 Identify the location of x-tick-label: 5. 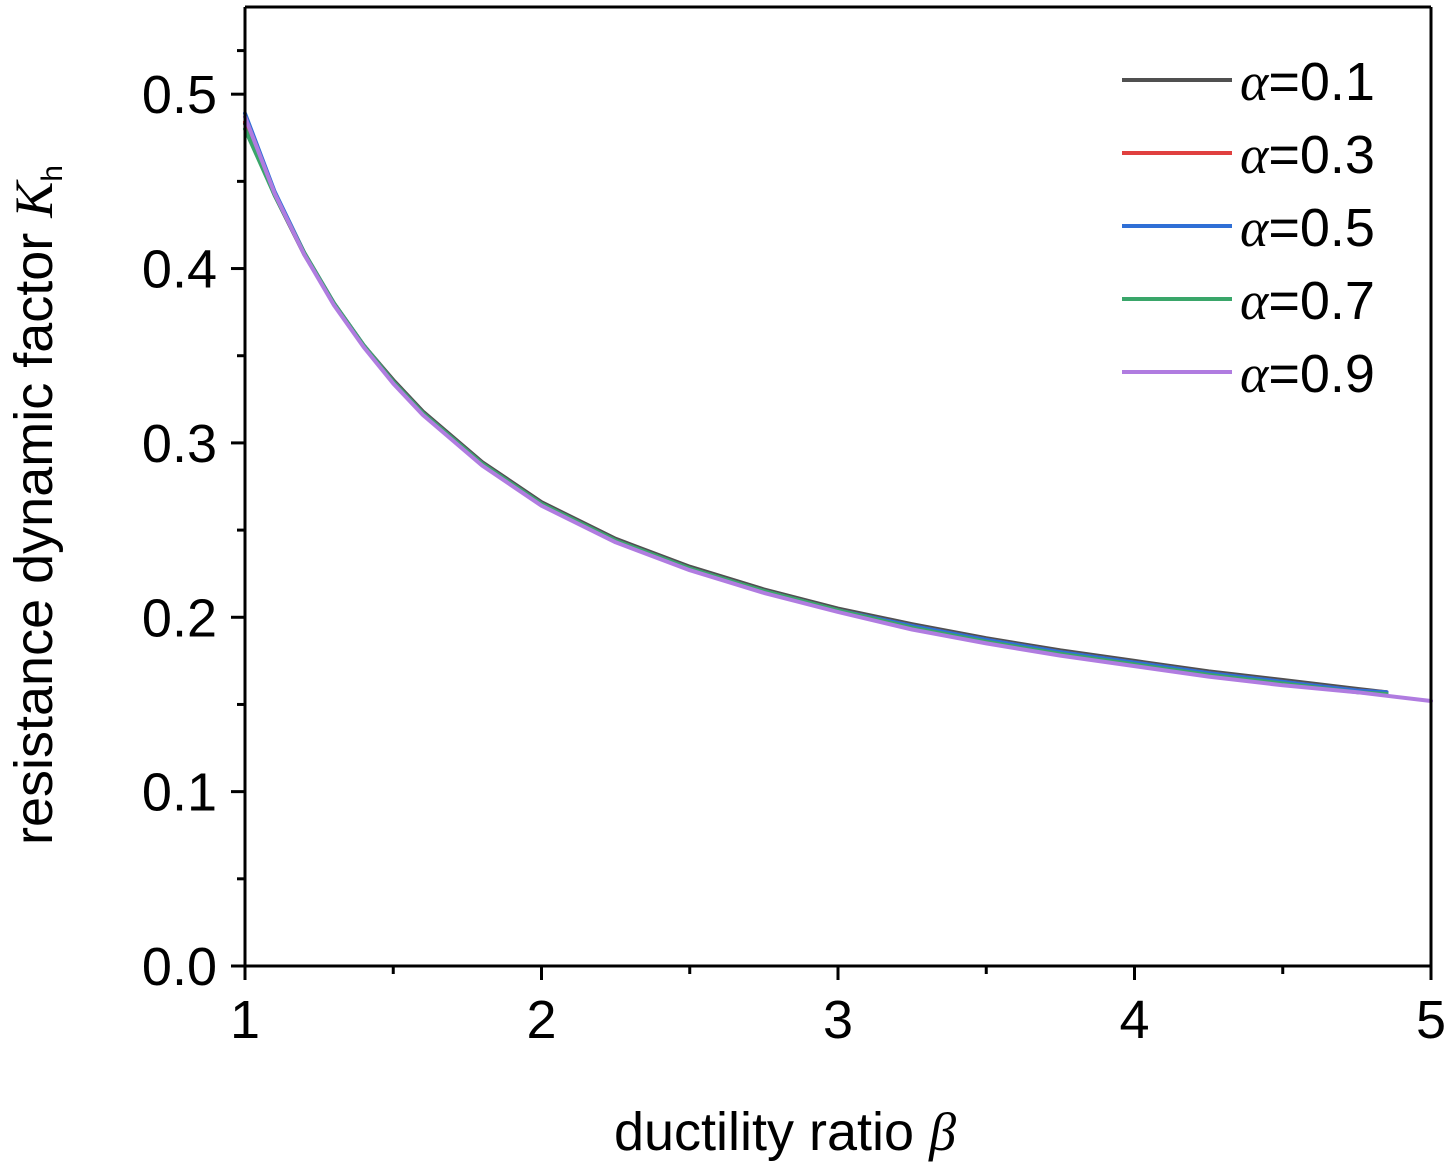
(1430, 1020).